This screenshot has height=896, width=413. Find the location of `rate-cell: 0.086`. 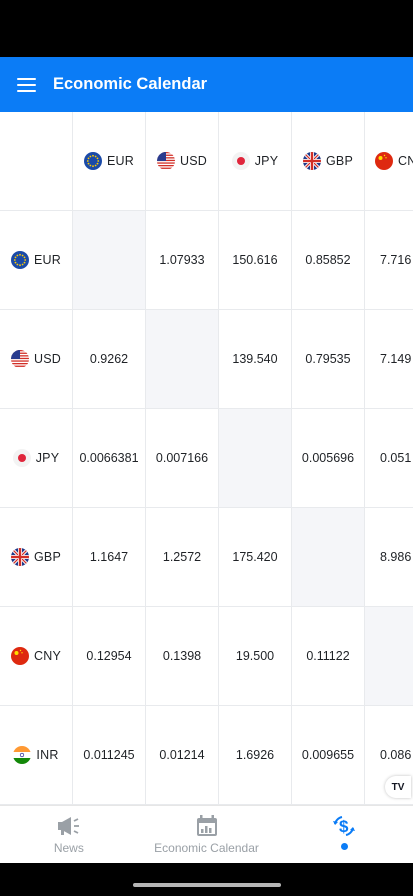

rate-cell: 0.086 is located at coordinates (389, 755).